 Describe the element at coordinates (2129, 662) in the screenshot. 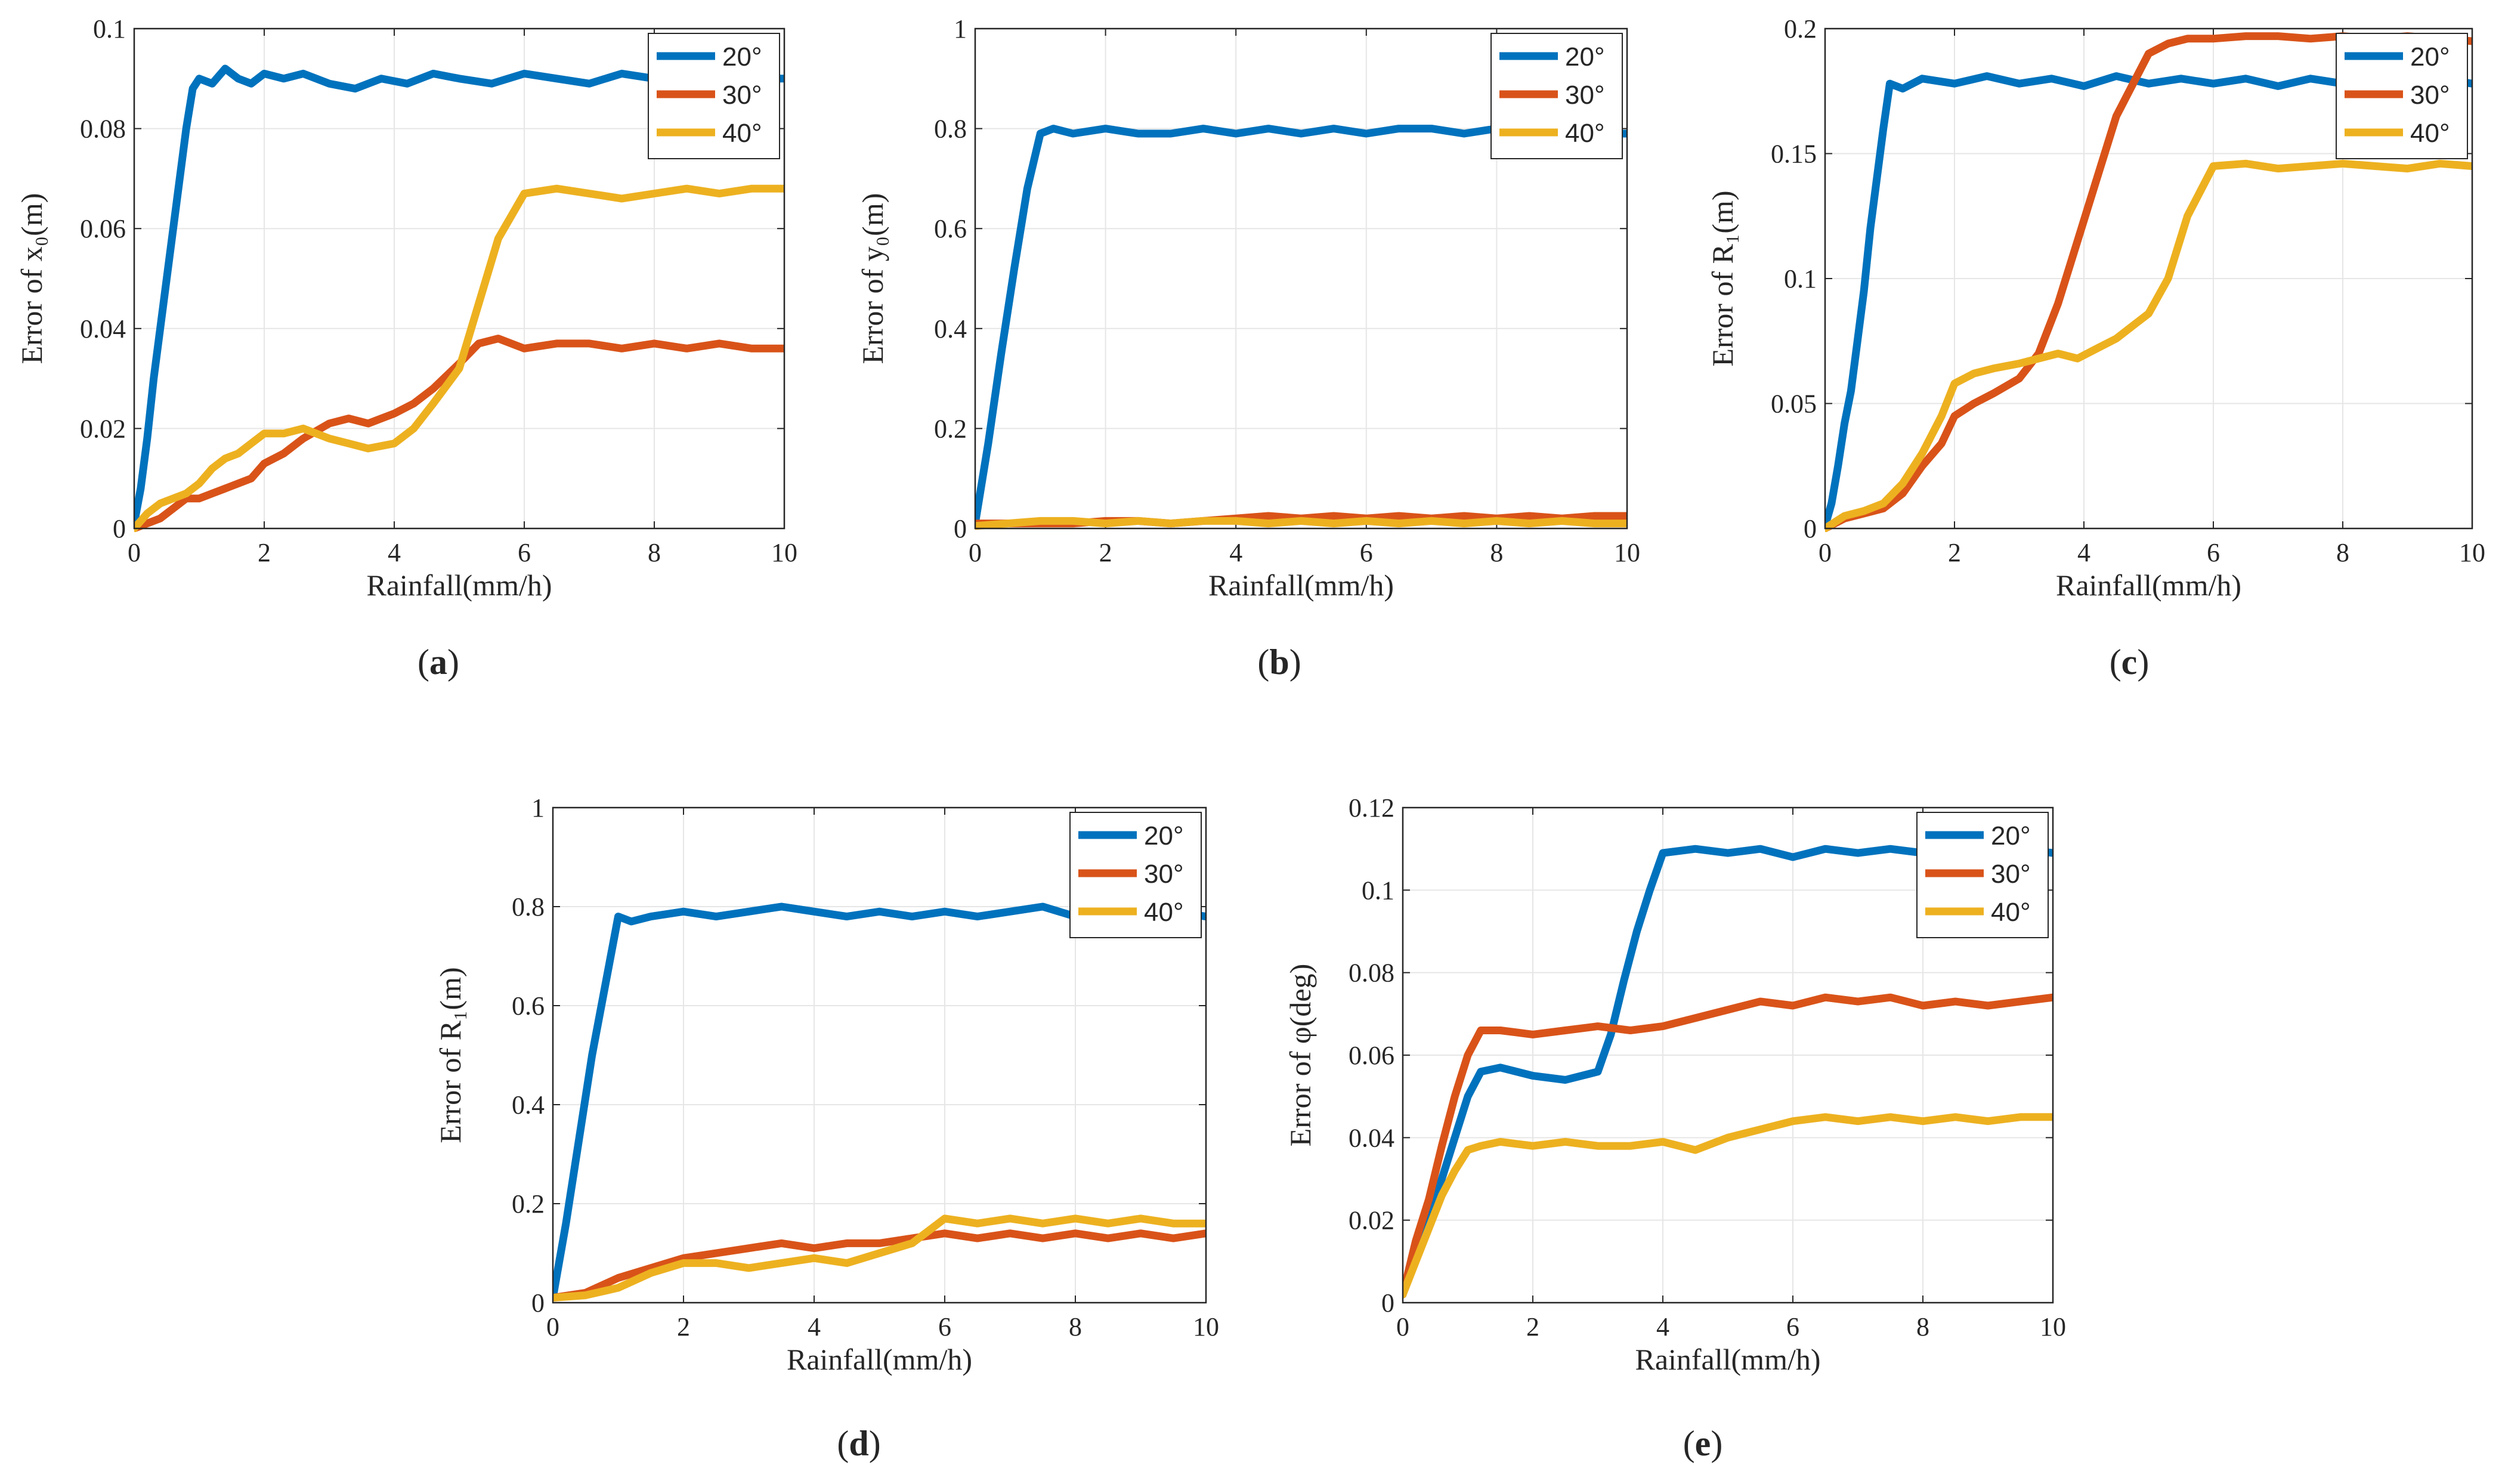

I see `subfigure-letter: c` at that location.